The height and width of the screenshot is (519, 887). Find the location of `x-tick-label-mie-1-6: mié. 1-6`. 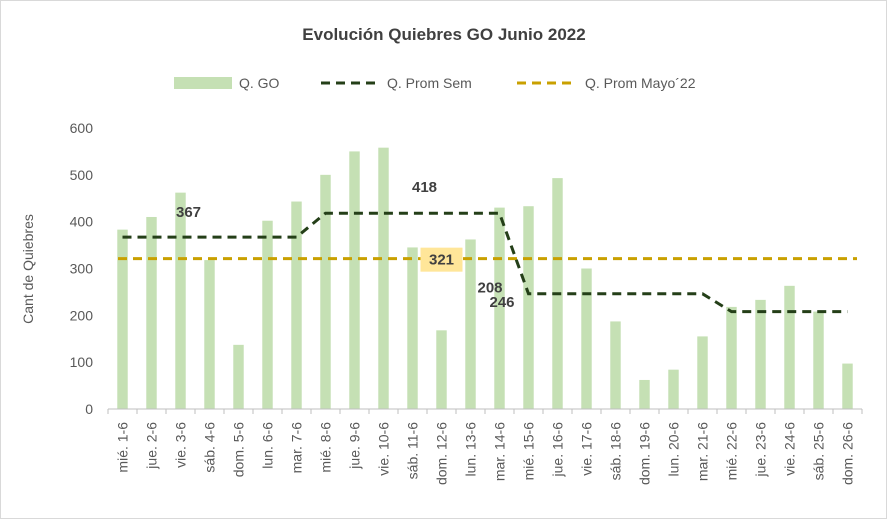

x-tick-label-mie-1-6: mié. 1-6 is located at coordinates (123, 447).